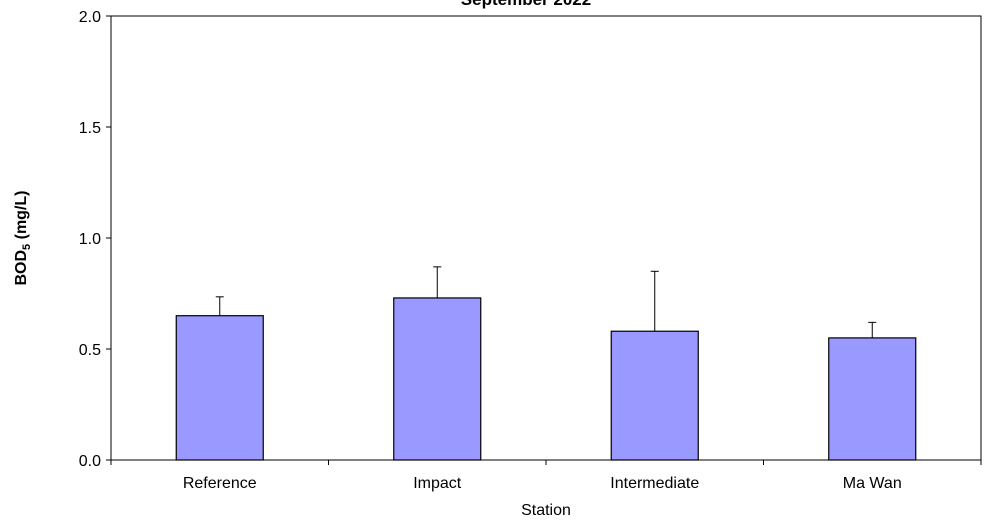 This screenshot has width=995, height=523. I want to click on y-tick-label: 0.0, so click(90, 461).